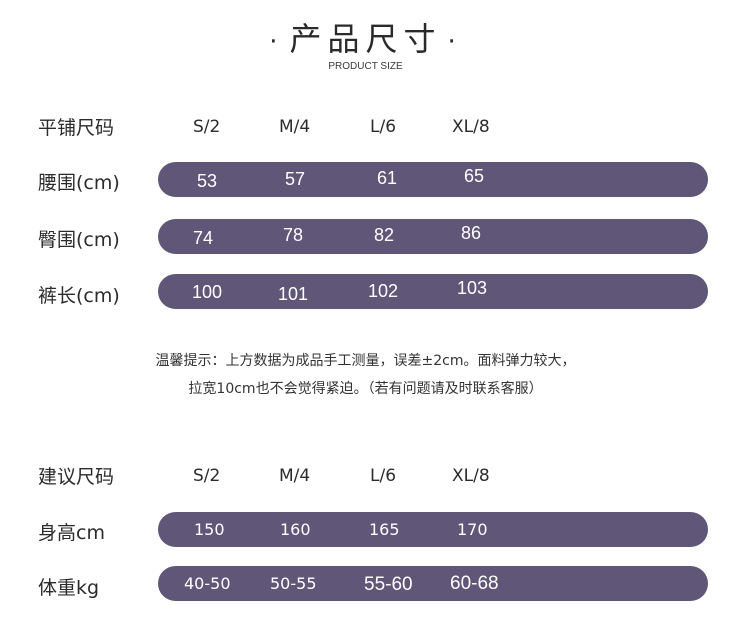  What do you see at coordinates (388, 584) in the screenshot?
I see `cell-value: 55-60` at bounding box center [388, 584].